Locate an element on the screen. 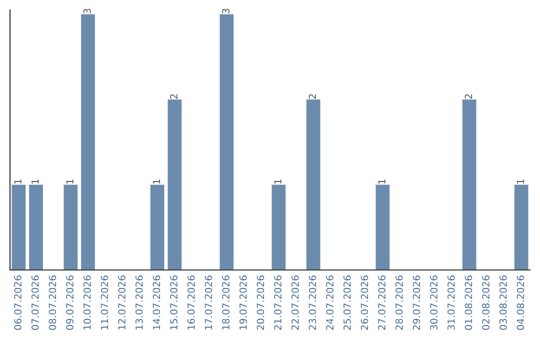  x-tick-label: 29.07.2026 is located at coordinates (416, 302).